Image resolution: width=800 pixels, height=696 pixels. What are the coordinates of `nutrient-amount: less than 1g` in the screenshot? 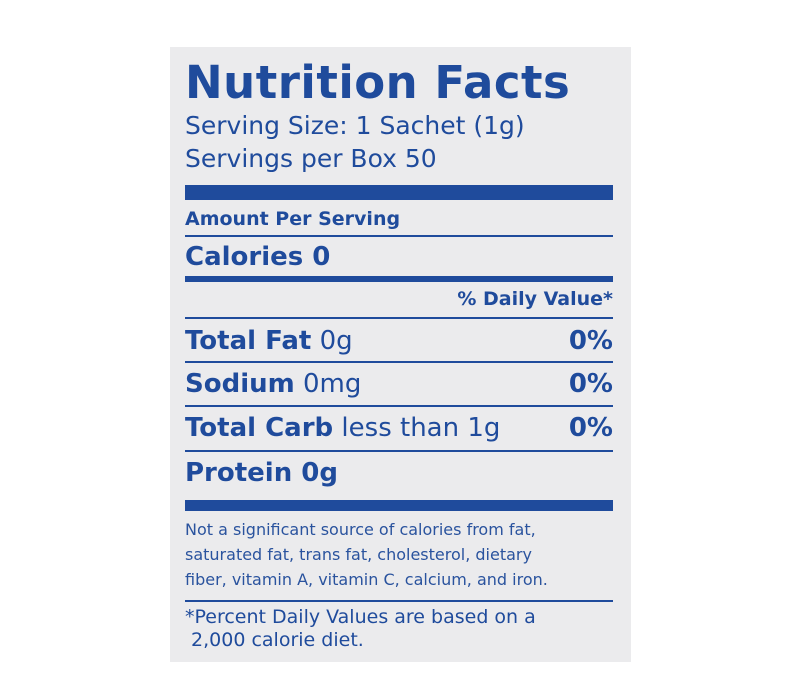 It's located at (421, 428).